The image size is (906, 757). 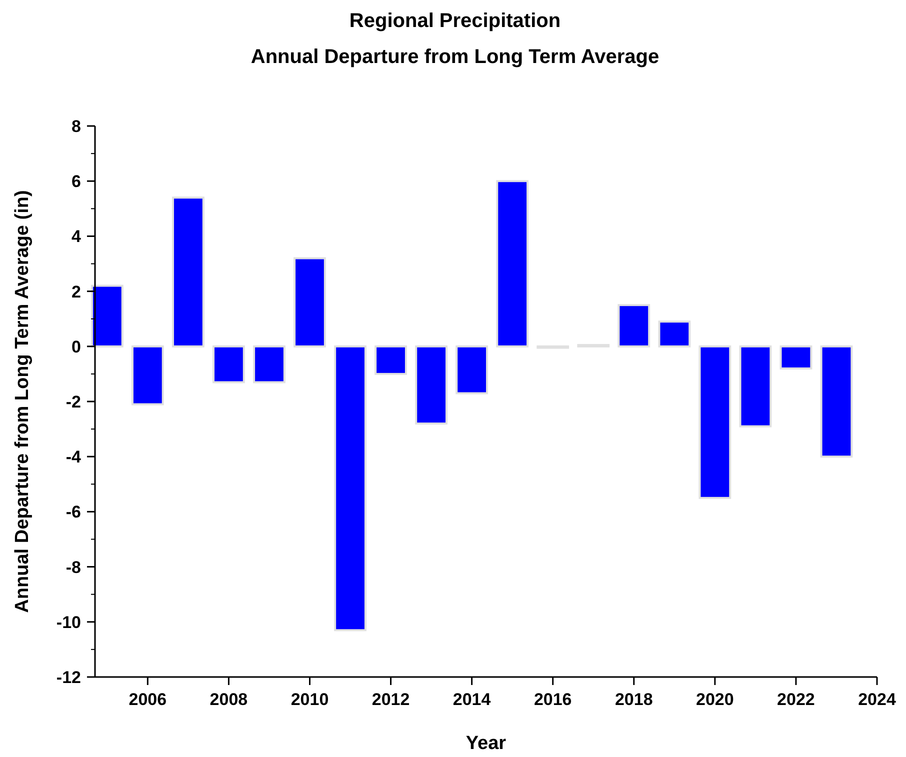 I want to click on y-tick-label: -8, so click(x=73, y=567).